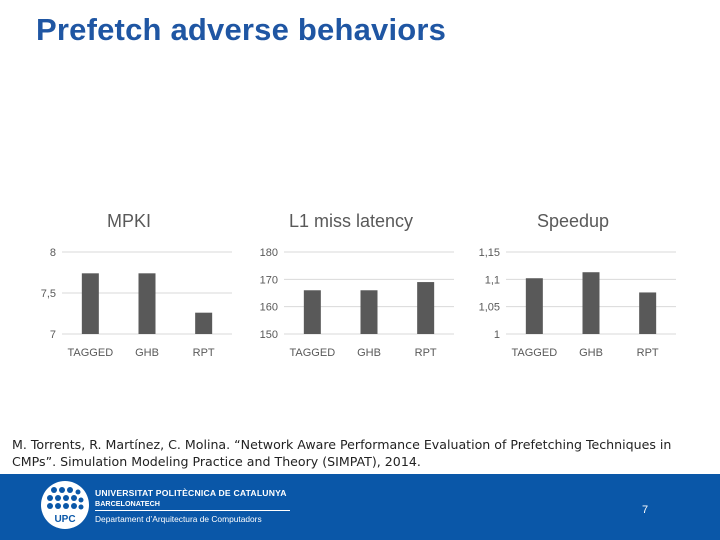 The width and height of the screenshot is (720, 540). What do you see at coordinates (192, 510) in the screenshot?
I see `footer-divider` at bounding box center [192, 510].